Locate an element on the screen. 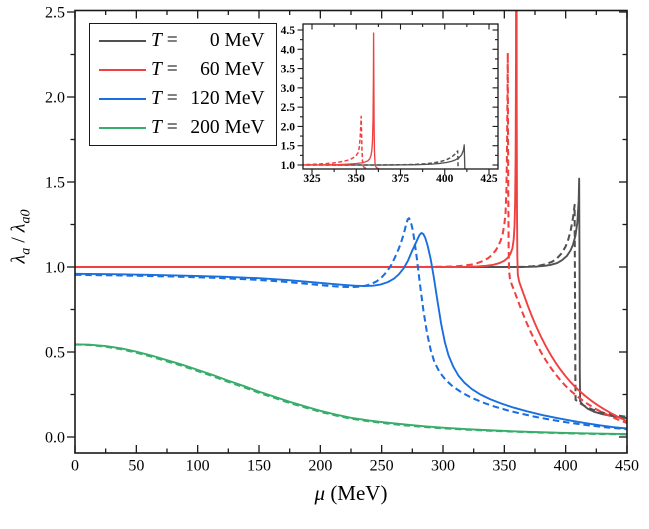 The height and width of the screenshot is (529, 649). y-axis-sub-a: a is located at coordinates (26, 251).